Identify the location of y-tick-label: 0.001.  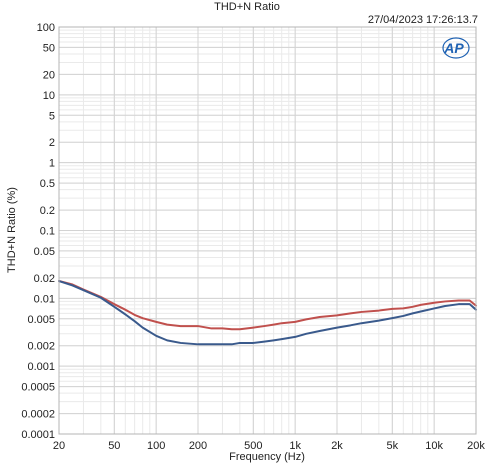
(41, 367).